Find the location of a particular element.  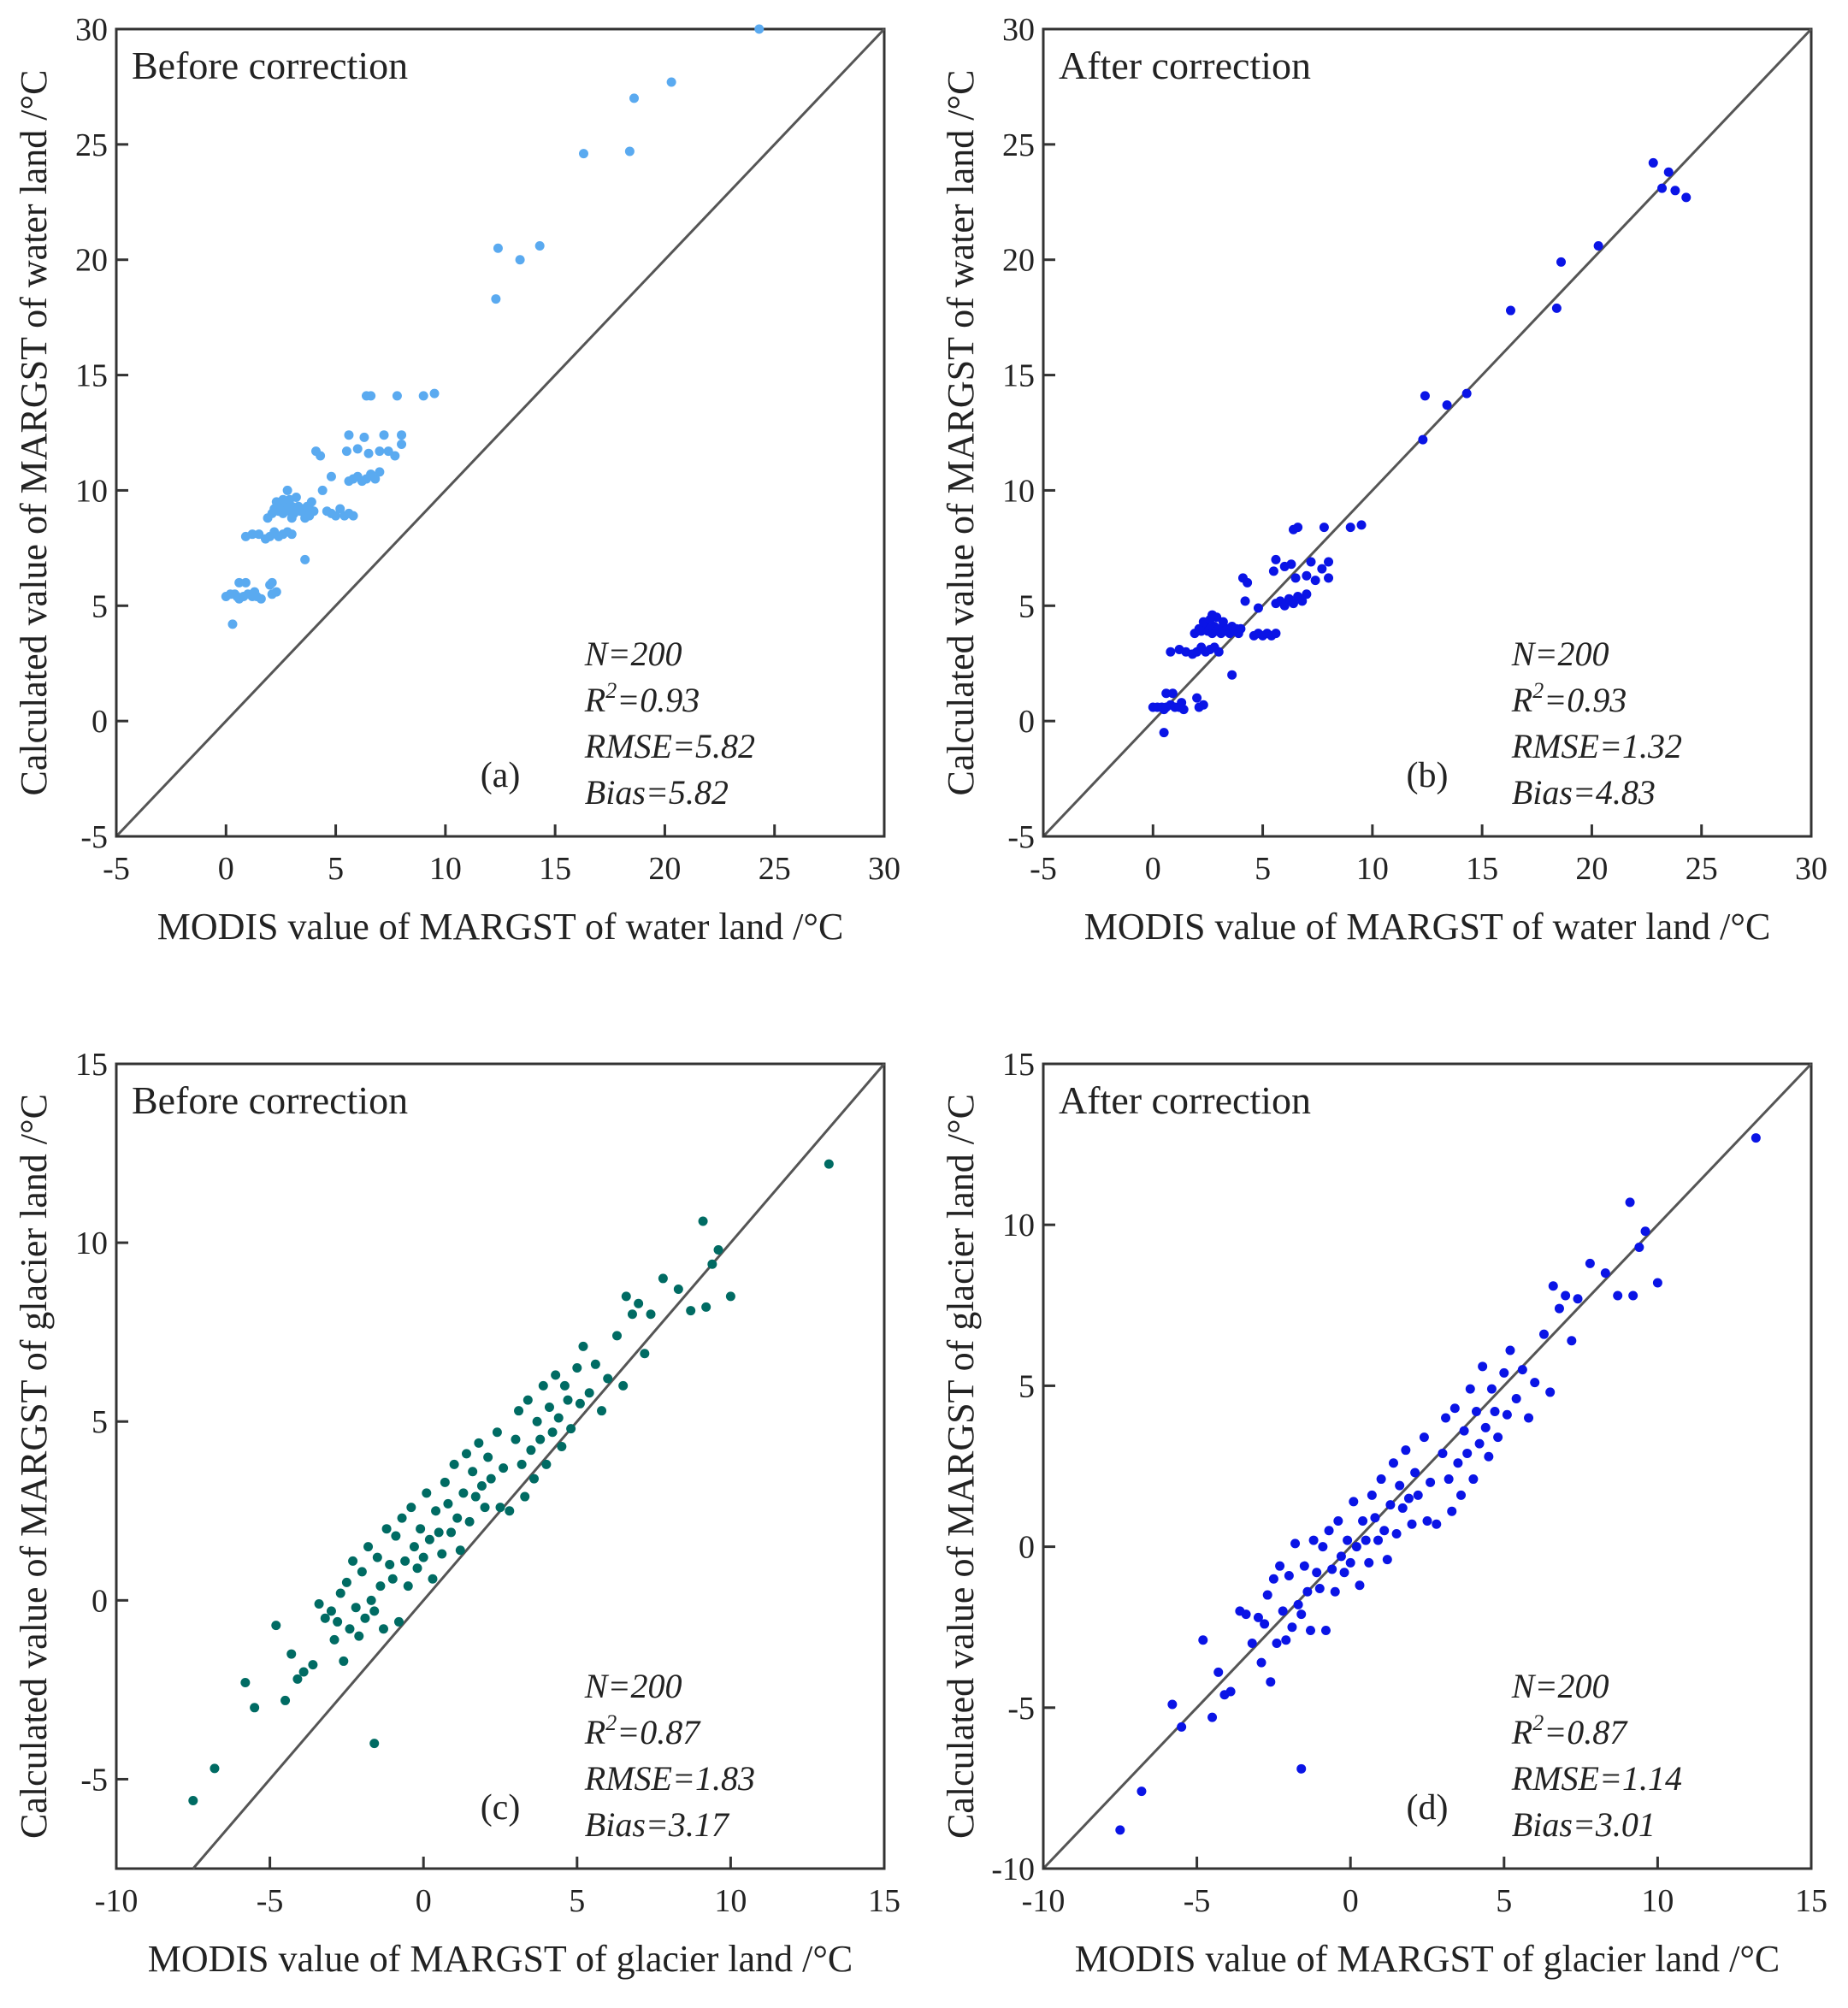

stat-r2-value-d: =0.87 is located at coordinates (1586, 1732).